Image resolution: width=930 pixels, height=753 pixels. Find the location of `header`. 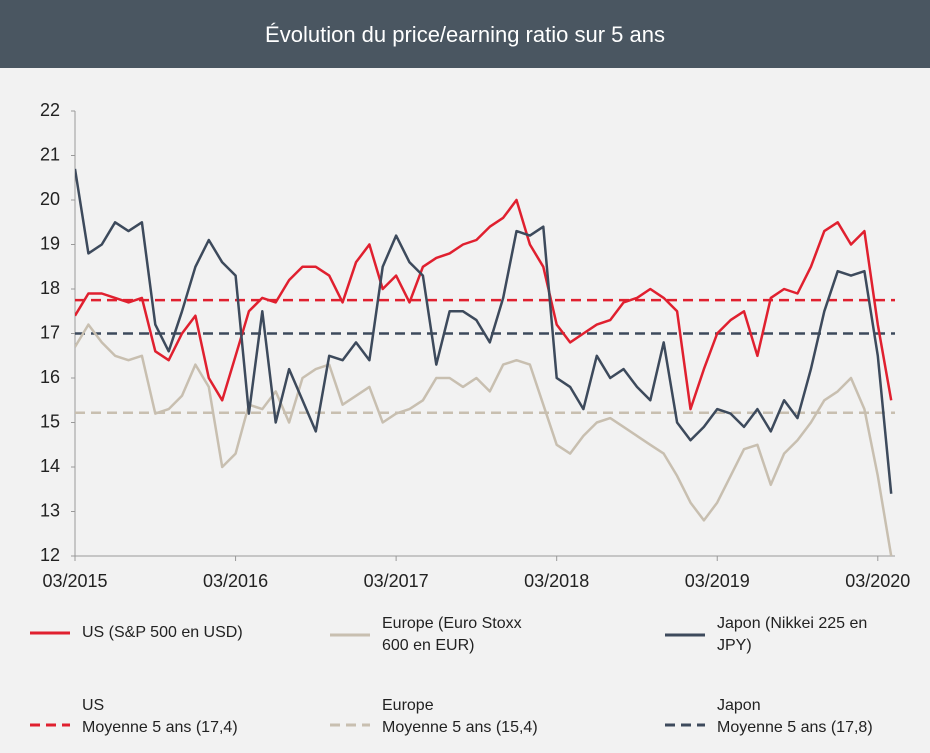

header is located at coordinates (465, 34).